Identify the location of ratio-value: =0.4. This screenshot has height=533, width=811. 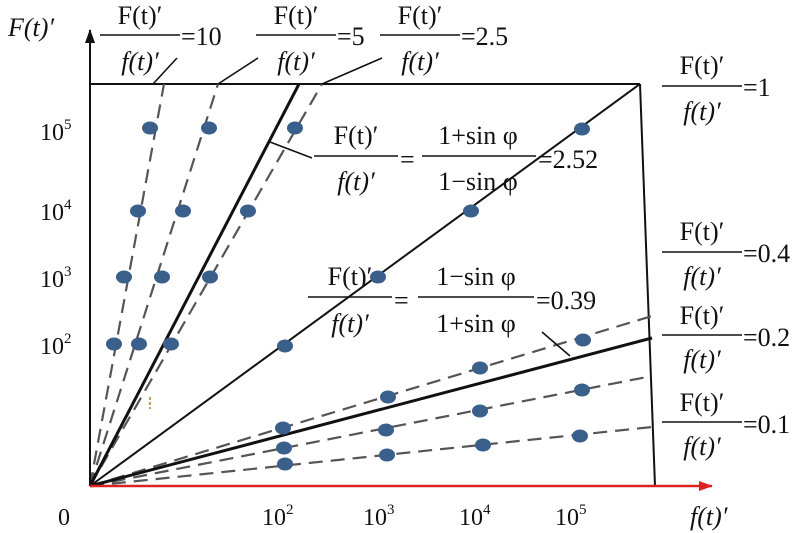
(766, 253).